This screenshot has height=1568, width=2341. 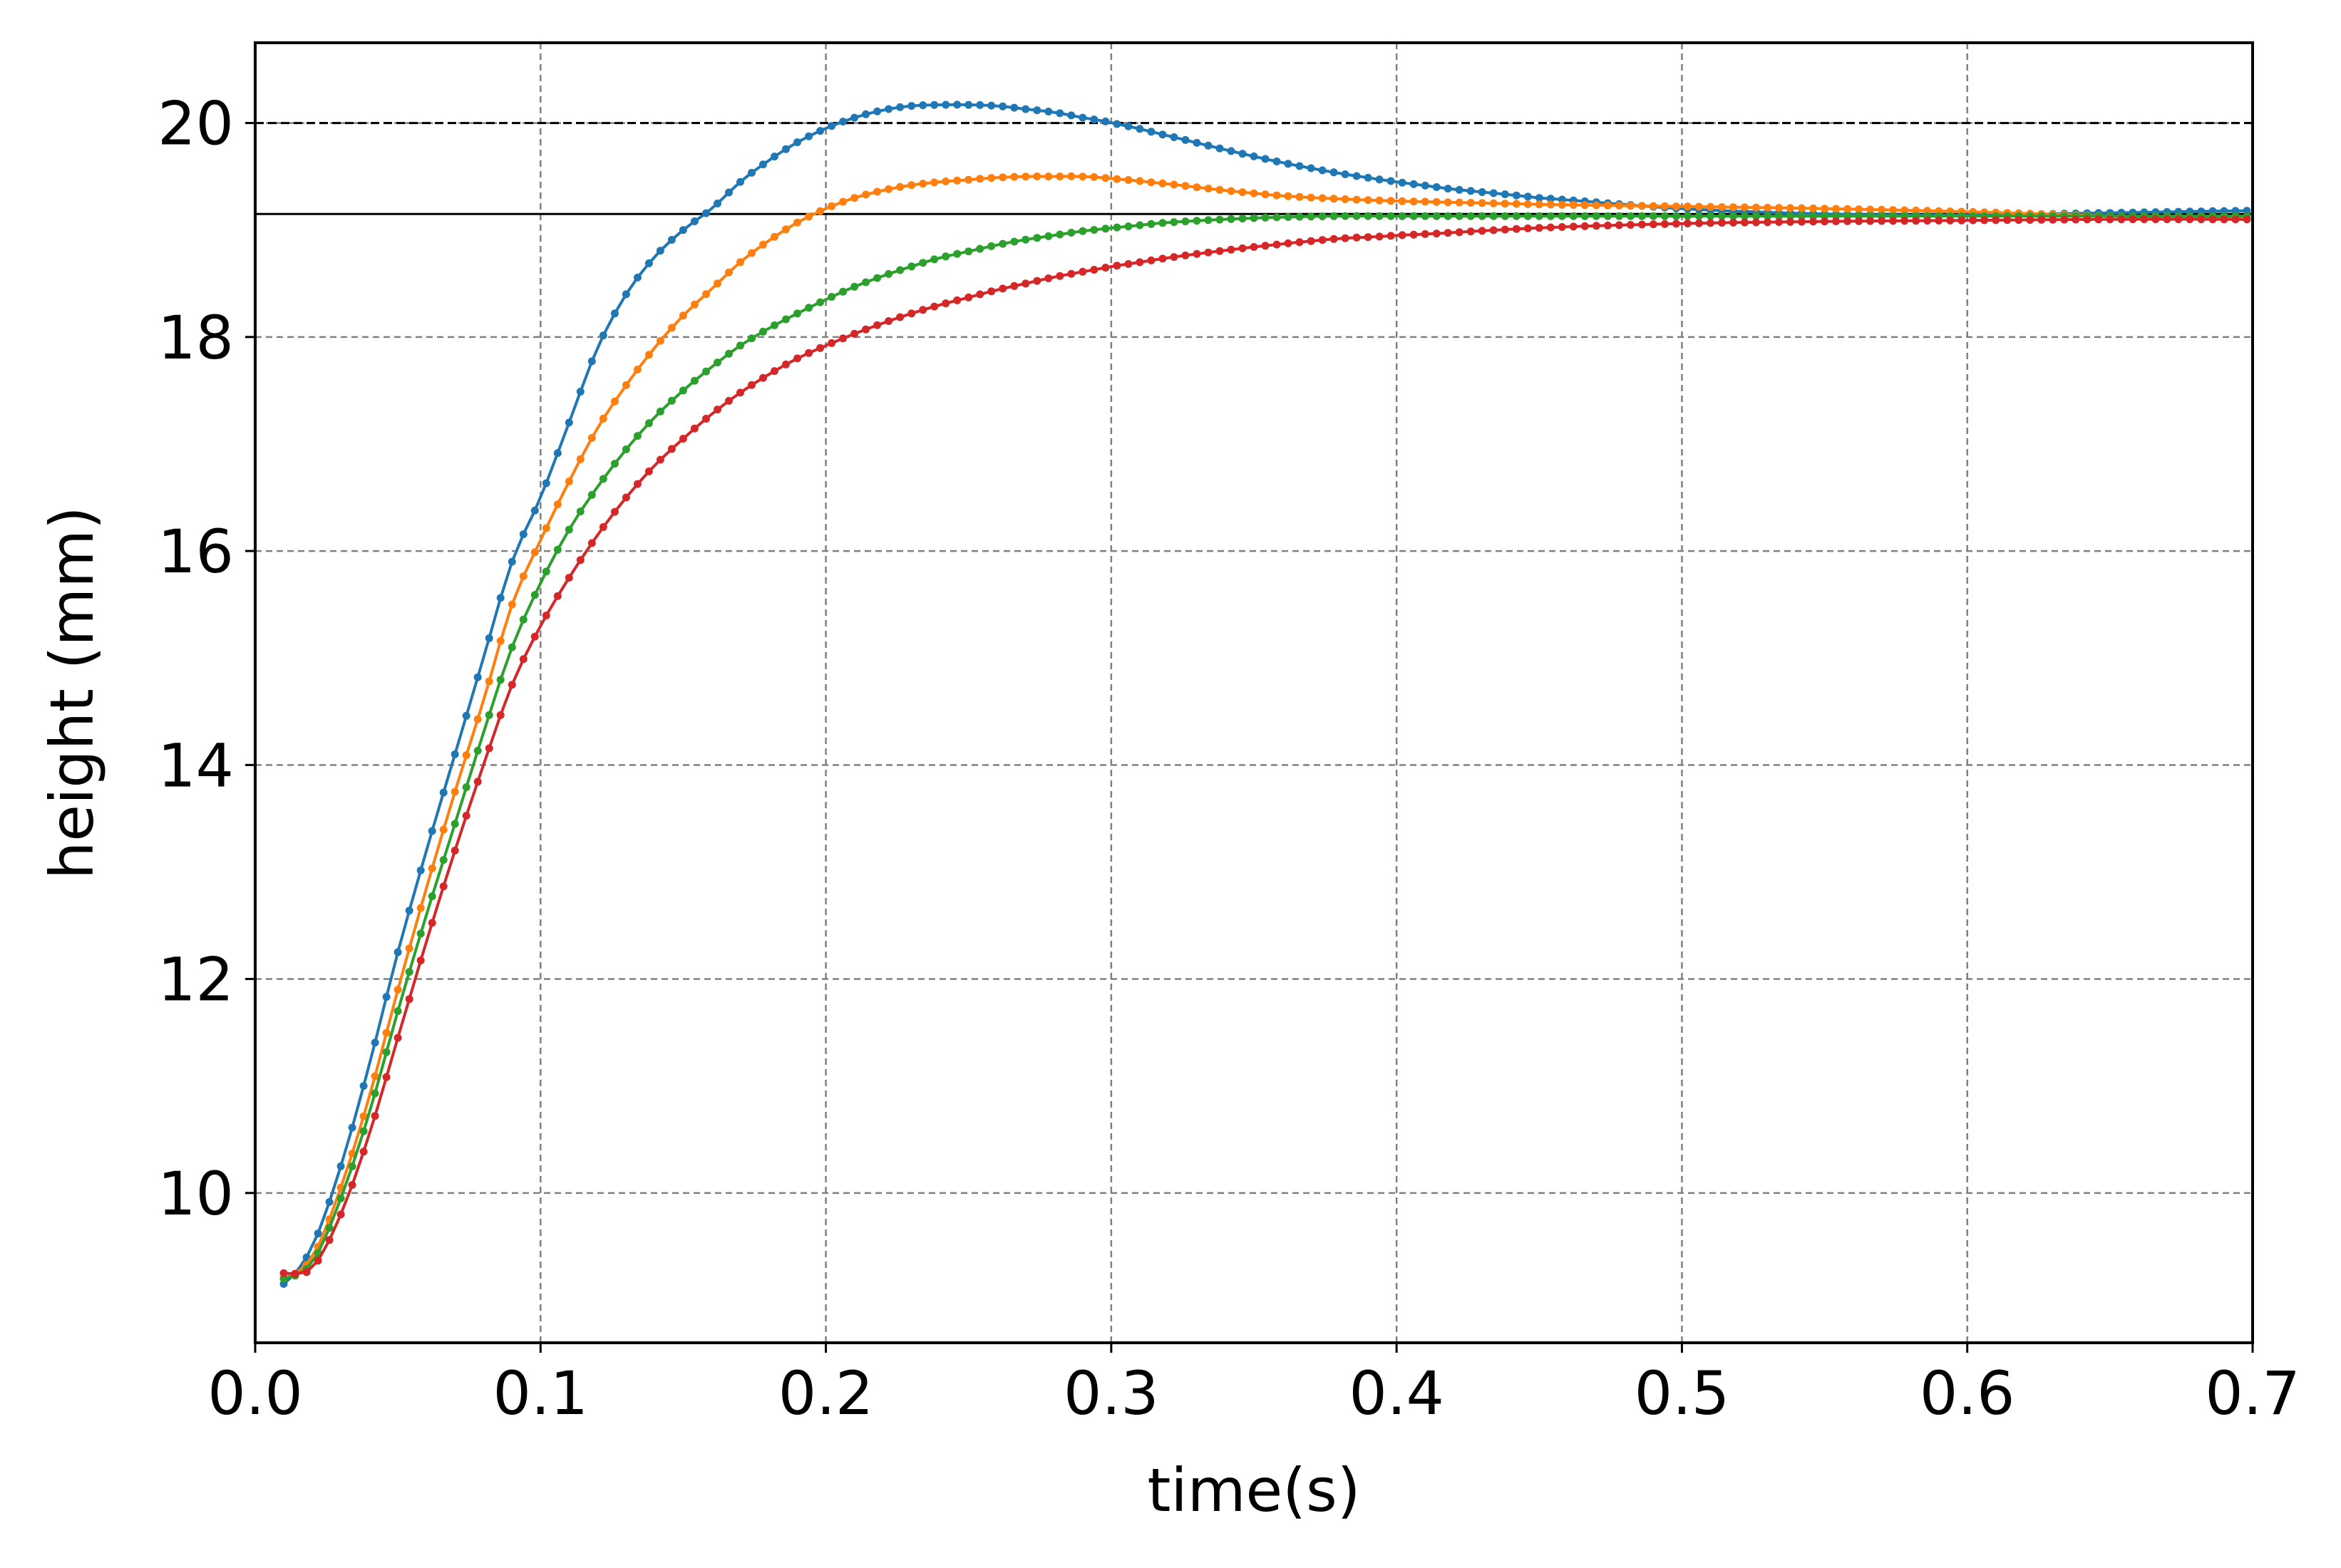 What do you see at coordinates (196, 552) in the screenshot?
I see `y-tick-label: 16` at bounding box center [196, 552].